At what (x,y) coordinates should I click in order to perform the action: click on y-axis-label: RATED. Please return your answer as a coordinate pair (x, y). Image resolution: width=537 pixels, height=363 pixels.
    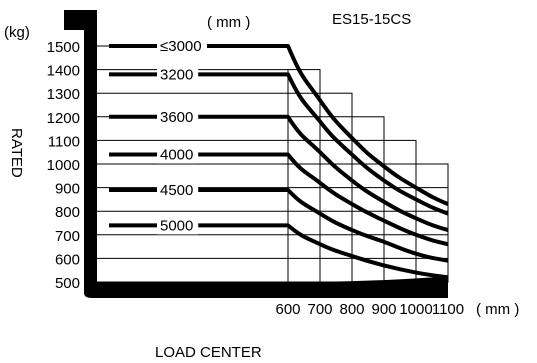
    Looking at the image, I should click on (16, 153).